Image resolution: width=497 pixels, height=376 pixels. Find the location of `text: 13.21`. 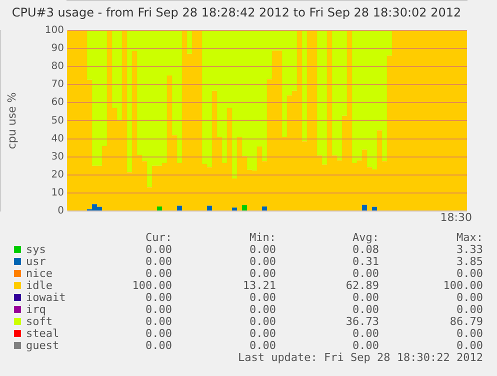

text: 13.21 is located at coordinates (259, 285).